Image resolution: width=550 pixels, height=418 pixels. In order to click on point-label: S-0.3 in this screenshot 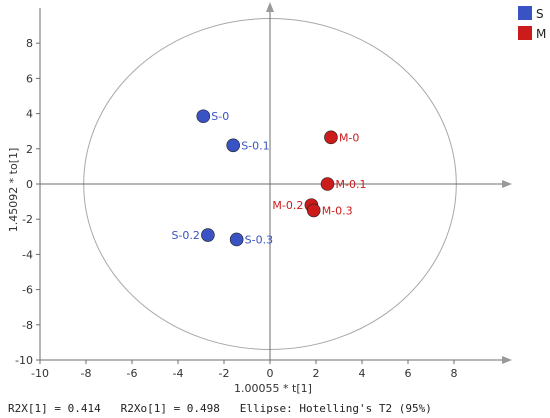, I will do `click(259, 239)`.